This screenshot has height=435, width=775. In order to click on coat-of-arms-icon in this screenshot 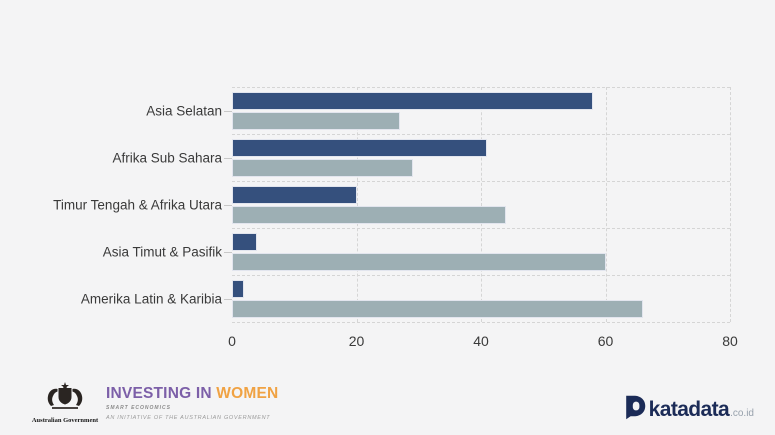, I will do `click(65, 398)`.